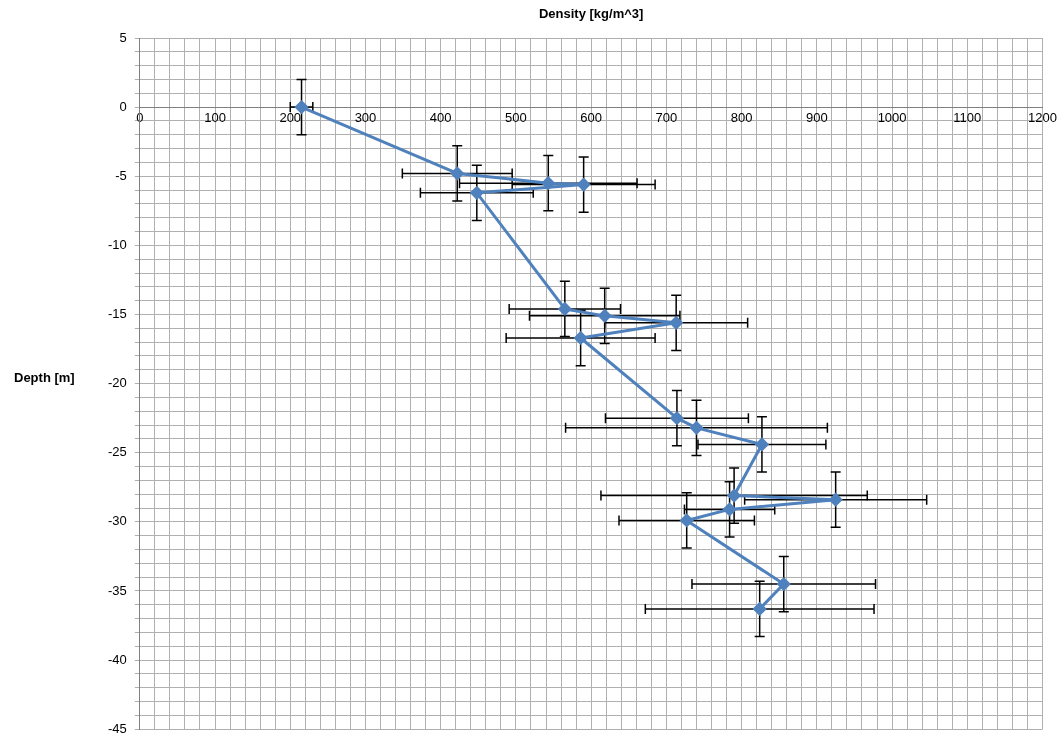 The height and width of the screenshot is (745, 1061). Describe the element at coordinates (117, 521) in the screenshot. I see `y-tick-label: -30` at that location.